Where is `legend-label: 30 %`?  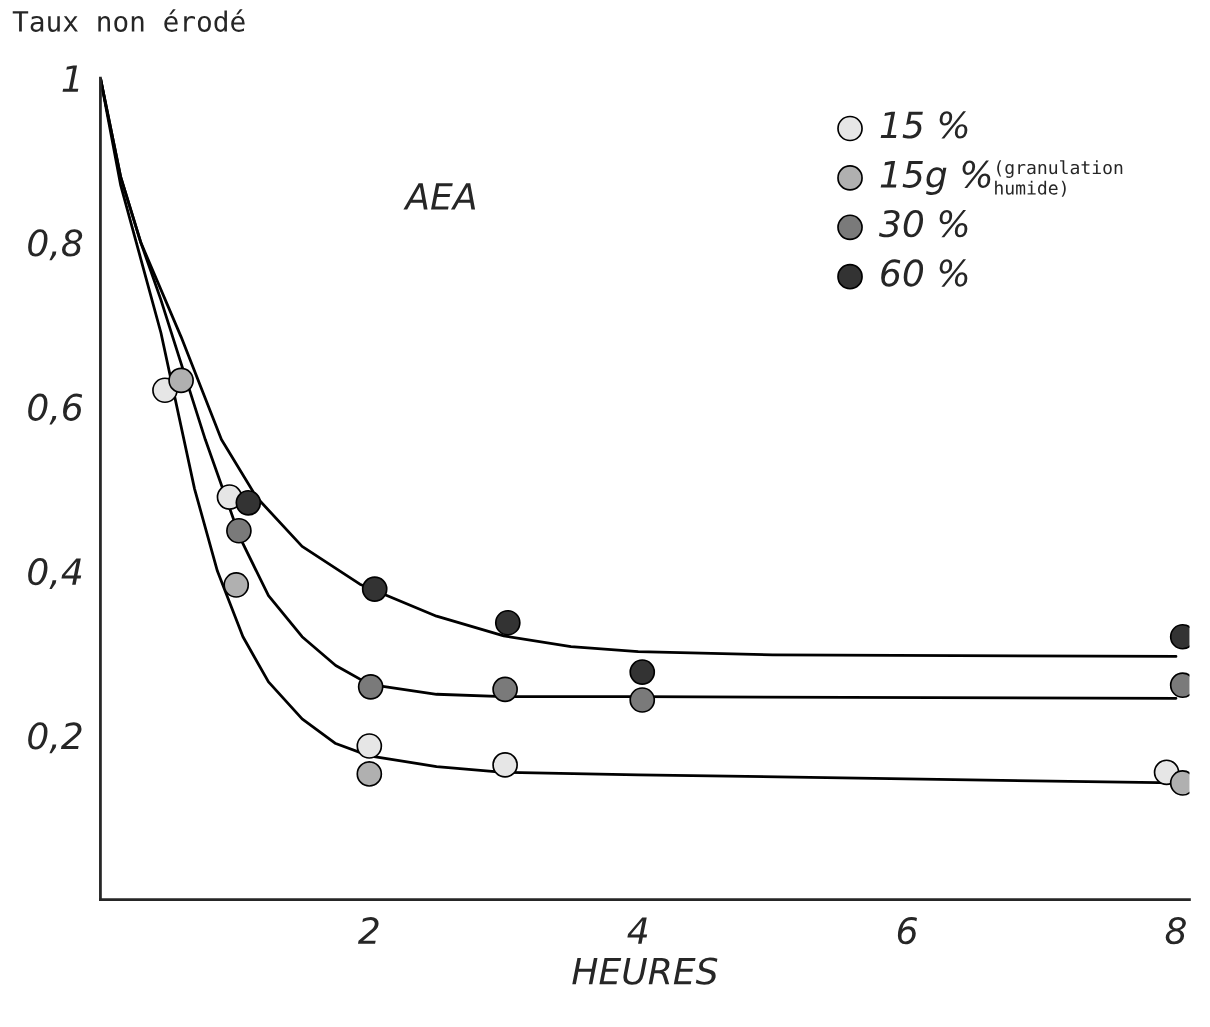
legend-label: 30 % is located at coordinates (923, 223).